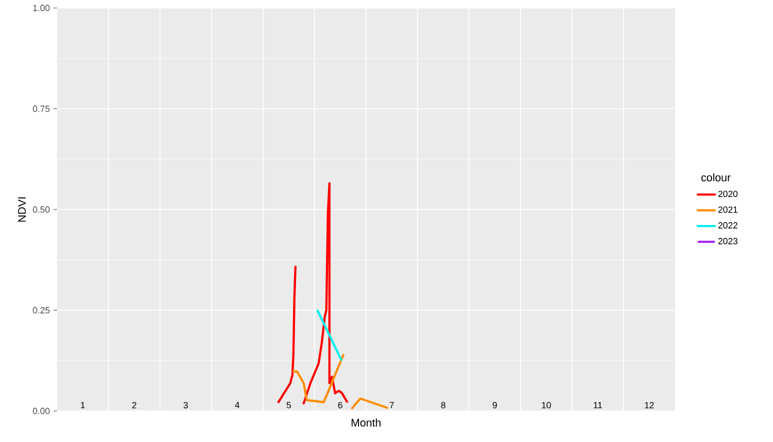 The width and height of the screenshot is (773, 442). Describe the element at coordinates (649, 405) in the screenshot. I see `x-tick-label: 12` at that location.